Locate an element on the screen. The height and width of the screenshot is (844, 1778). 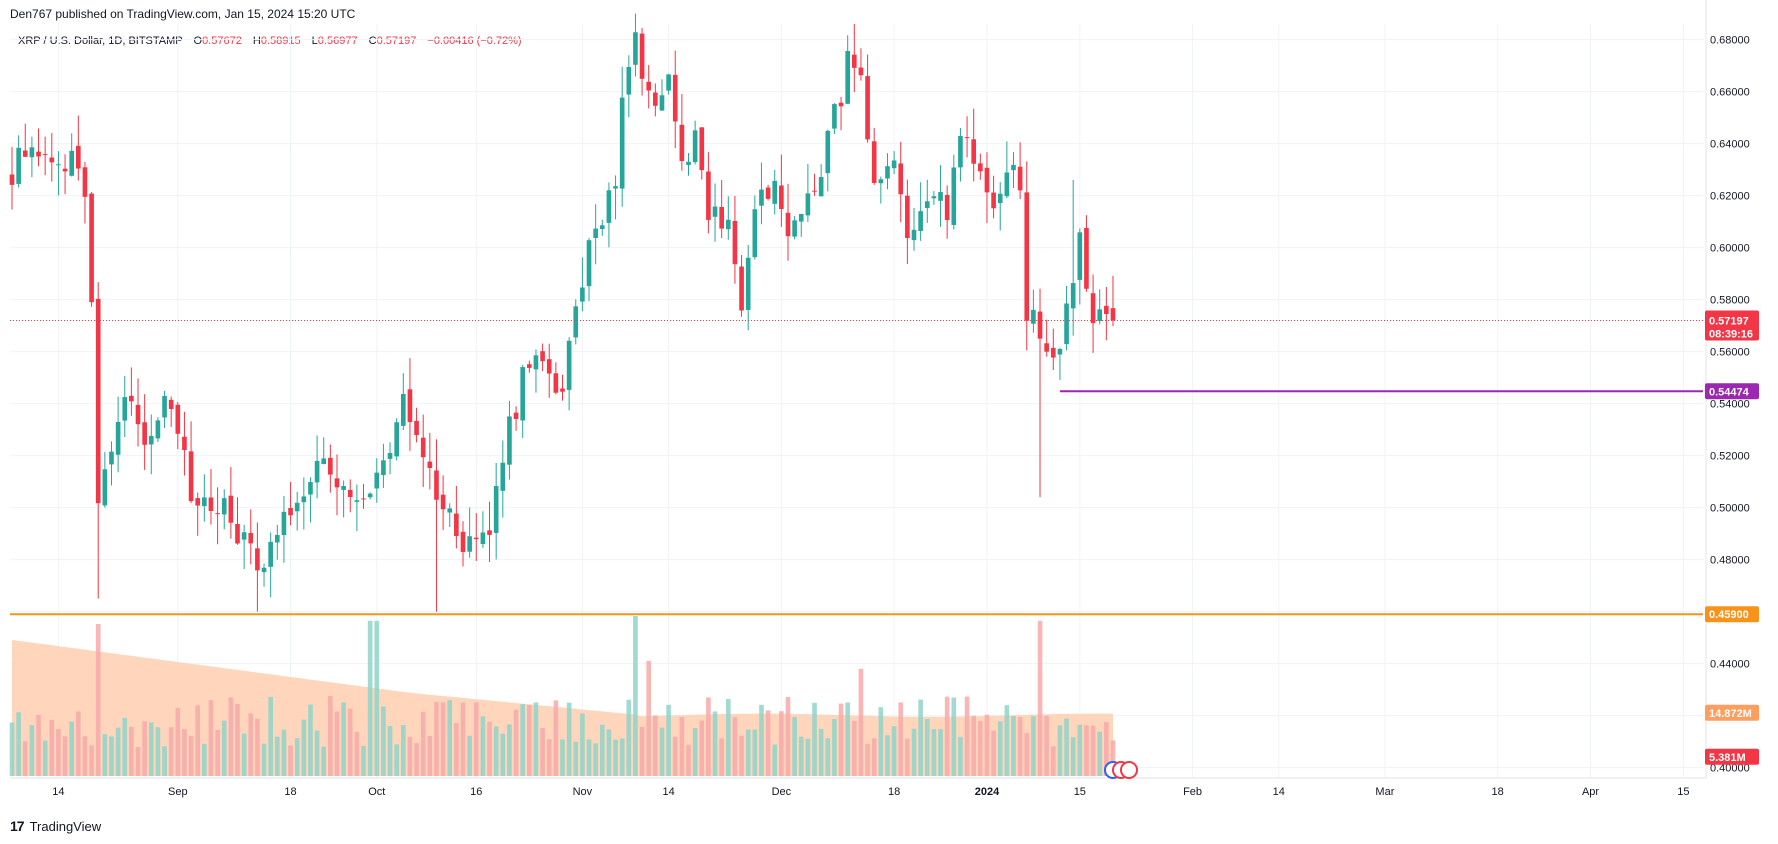
level-line-tag: 0.54474 is located at coordinates (1729, 392).